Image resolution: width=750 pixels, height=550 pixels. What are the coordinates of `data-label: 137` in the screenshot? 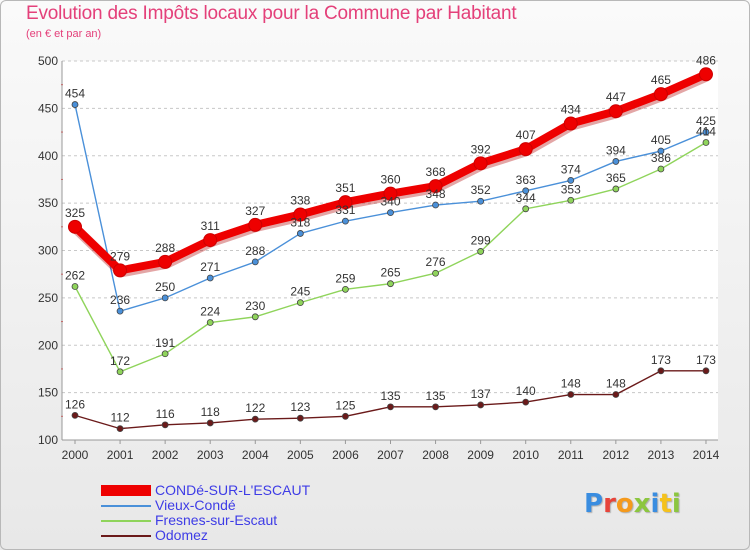 It's located at (481, 394).